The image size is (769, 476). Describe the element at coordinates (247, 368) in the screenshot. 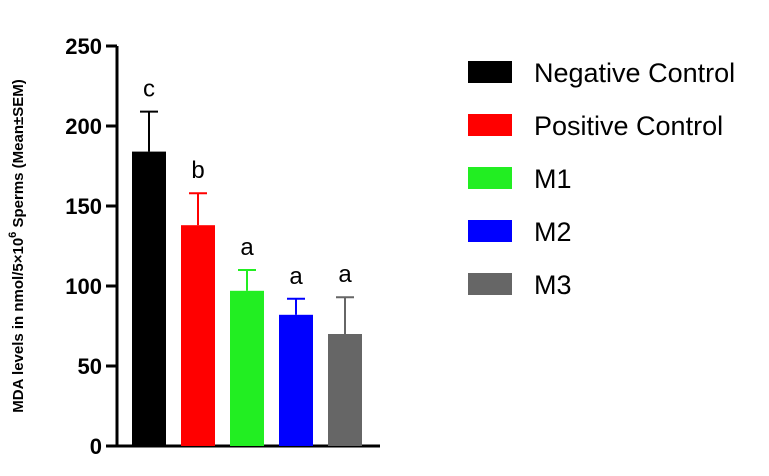

I see `bar-m1` at that location.